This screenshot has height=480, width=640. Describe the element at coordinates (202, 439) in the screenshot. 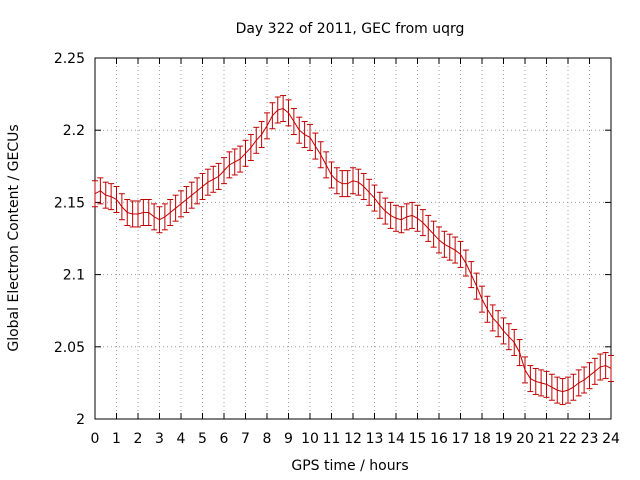

I see `x-tick-label: 5` at that location.